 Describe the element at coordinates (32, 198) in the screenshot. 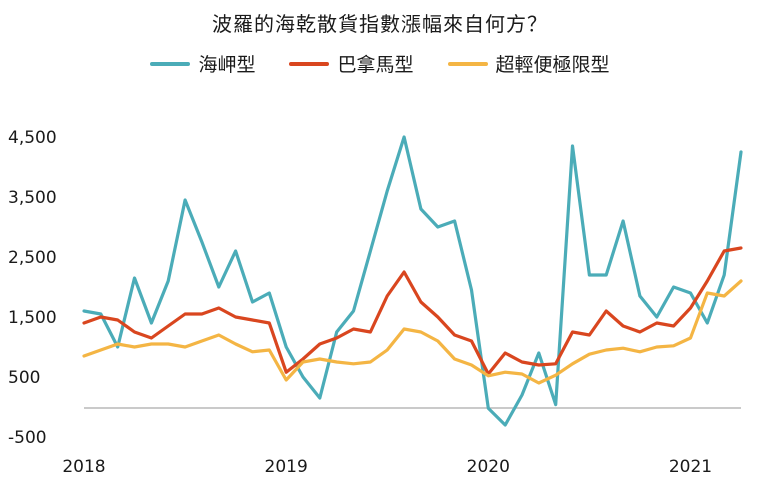

I see `y-tick-label: 3,500` at that location.